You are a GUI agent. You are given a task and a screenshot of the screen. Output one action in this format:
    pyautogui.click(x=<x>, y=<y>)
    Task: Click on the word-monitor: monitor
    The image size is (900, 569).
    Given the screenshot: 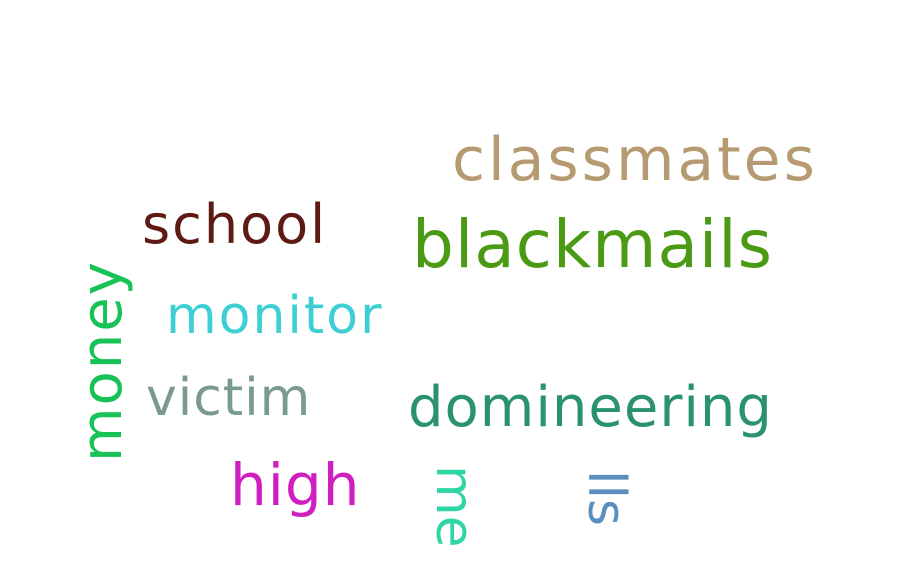 What is the action you would take?
    pyautogui.click(x=275, y=316)
    